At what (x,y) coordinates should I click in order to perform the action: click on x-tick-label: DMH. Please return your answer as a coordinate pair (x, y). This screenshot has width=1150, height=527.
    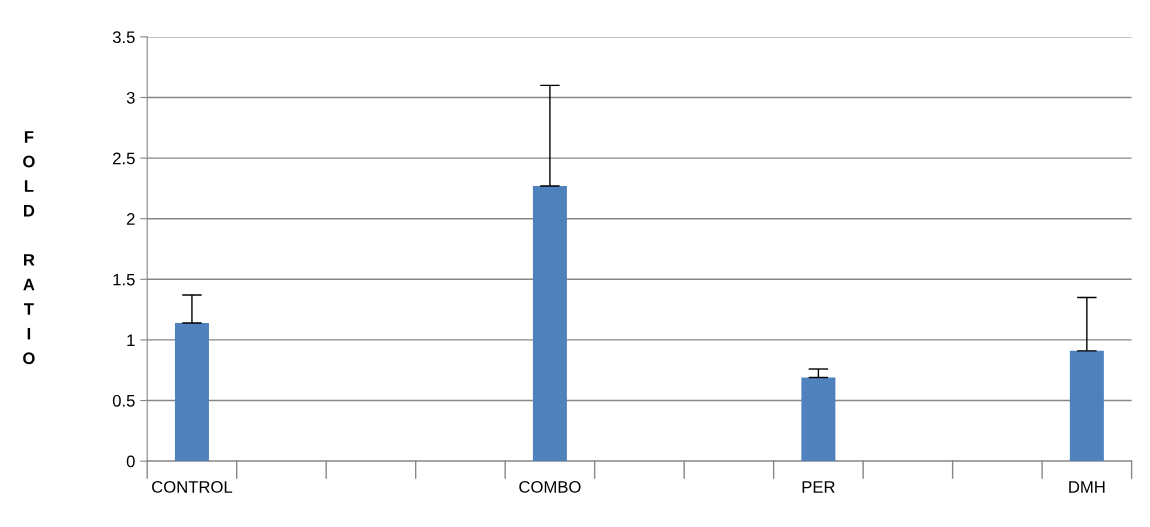
    Looking at the image, I should click on (1087, 487).